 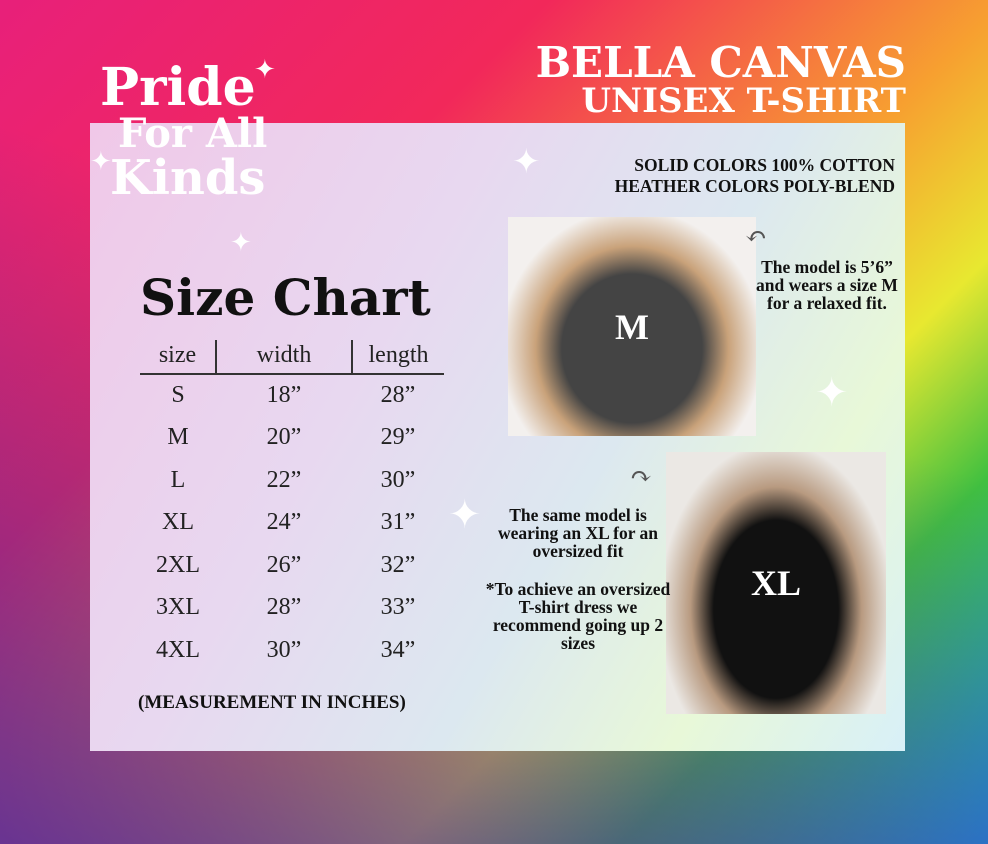 I want to click on table-row: L 22” 30”, so click(x=292, y=480).